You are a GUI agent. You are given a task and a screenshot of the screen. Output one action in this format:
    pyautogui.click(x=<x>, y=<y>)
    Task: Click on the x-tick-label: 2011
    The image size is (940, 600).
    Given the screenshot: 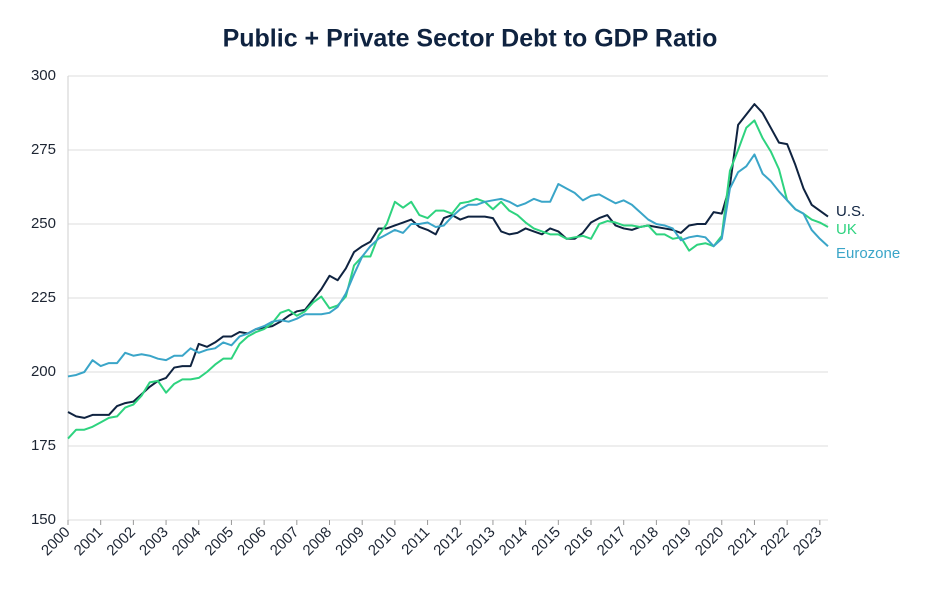 What is the action you would take?
    pyautogui.click(x=415, y=541)
    